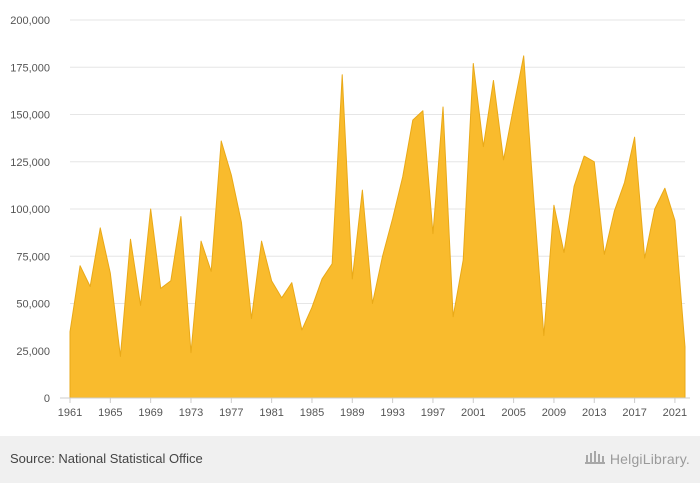  What do you see at coordinates (352, 413) in the screenshot?
I see `x-tick-label: 1989` at bounding box center [352, 413].